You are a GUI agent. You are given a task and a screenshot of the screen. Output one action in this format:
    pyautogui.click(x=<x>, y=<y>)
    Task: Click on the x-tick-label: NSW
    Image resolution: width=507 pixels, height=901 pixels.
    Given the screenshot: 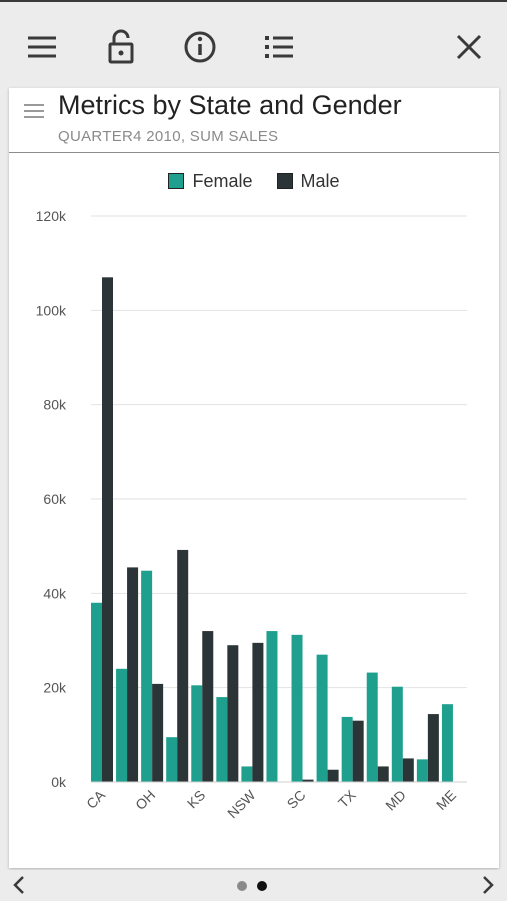 What is the action you would take?
    pyautogui.click(x=241, y=803)
    